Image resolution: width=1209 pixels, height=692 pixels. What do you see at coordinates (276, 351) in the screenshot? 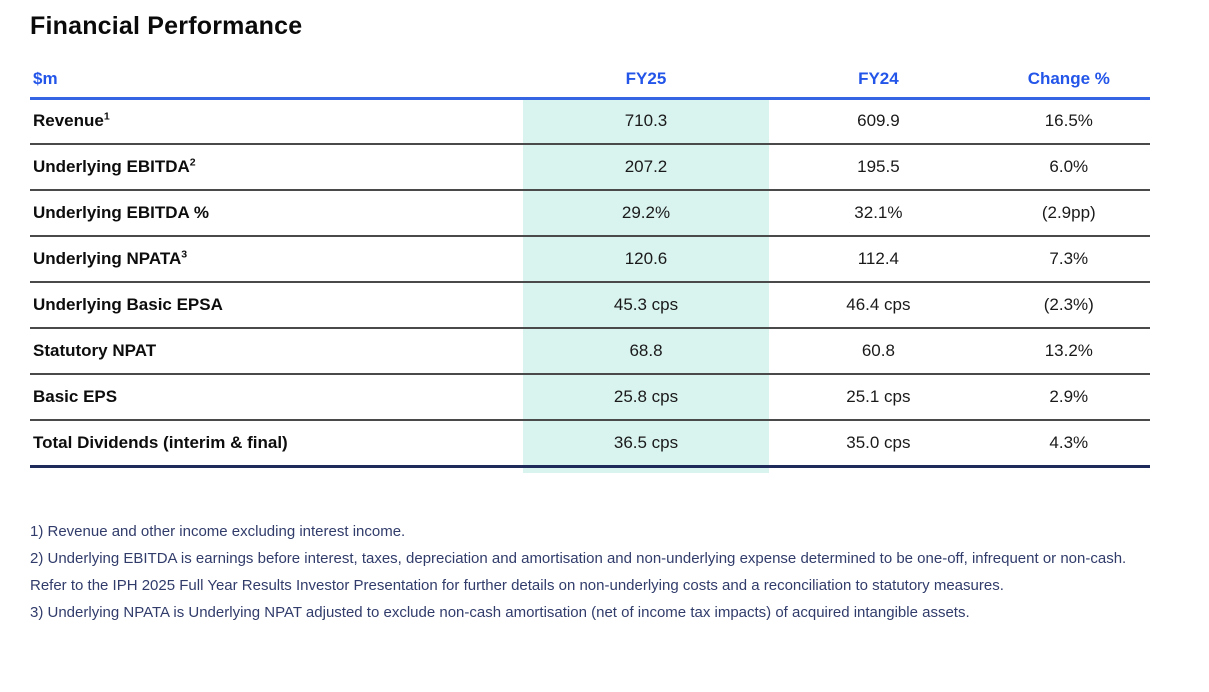
I see `row-label: Statutory NPAT` at bounding box center [276, 351].